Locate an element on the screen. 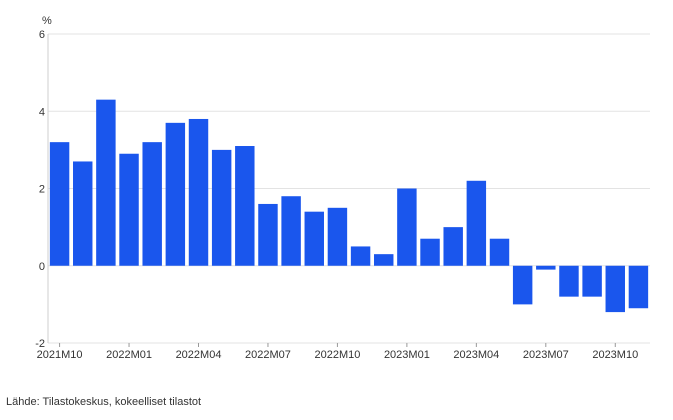 This screenshot has height=420, width=673. bar-2023M07 is located at coordinates (546, 267).